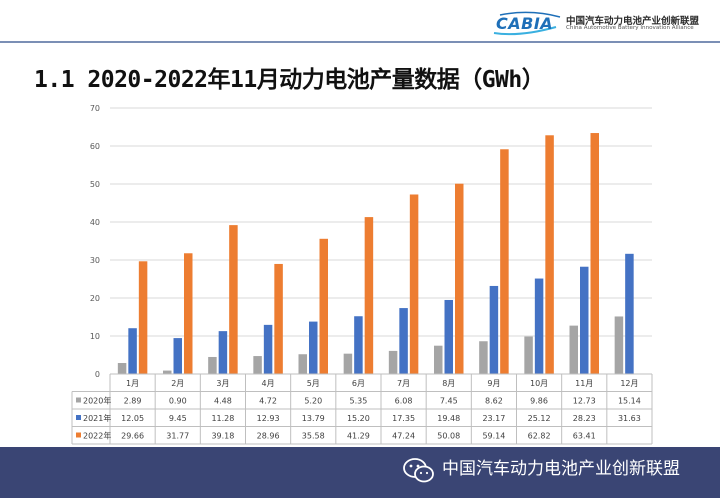 This screenshot has height=498, width=720. Describe the element at coordinates (359, 401) in the screenshot. I see `data-label: 5.35` at that location.